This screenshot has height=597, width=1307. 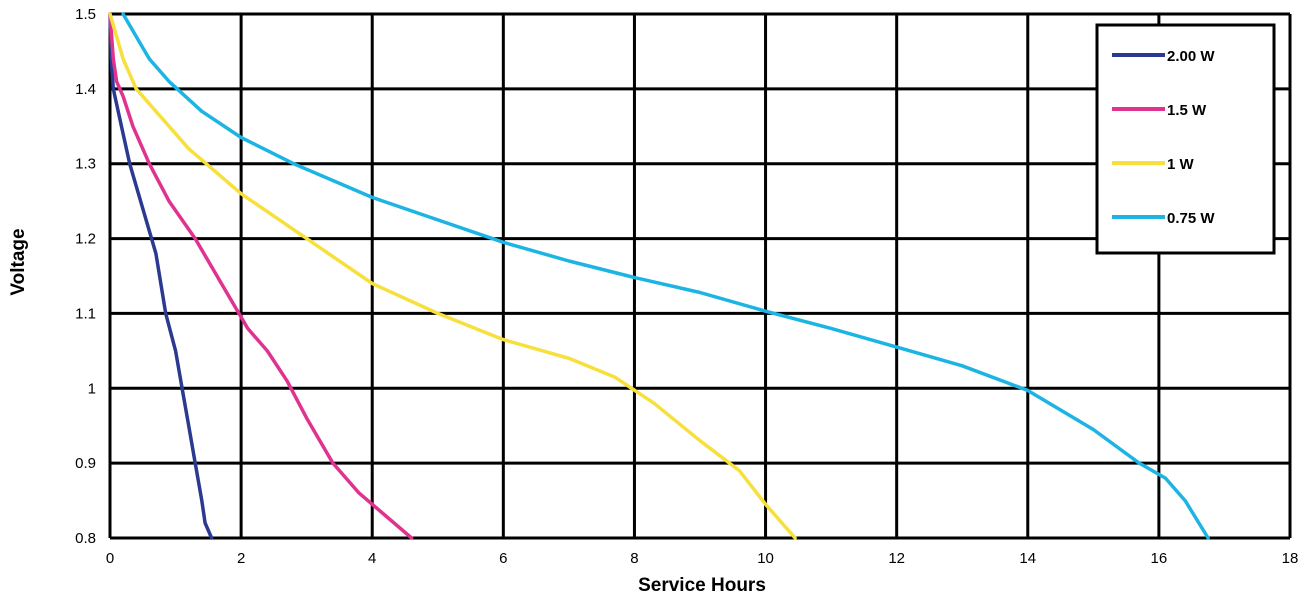 What do you see at coordinates (18, 261) in the screenshot?
I see `y-axis-title: Voltage` at bounding box center [18, 261].